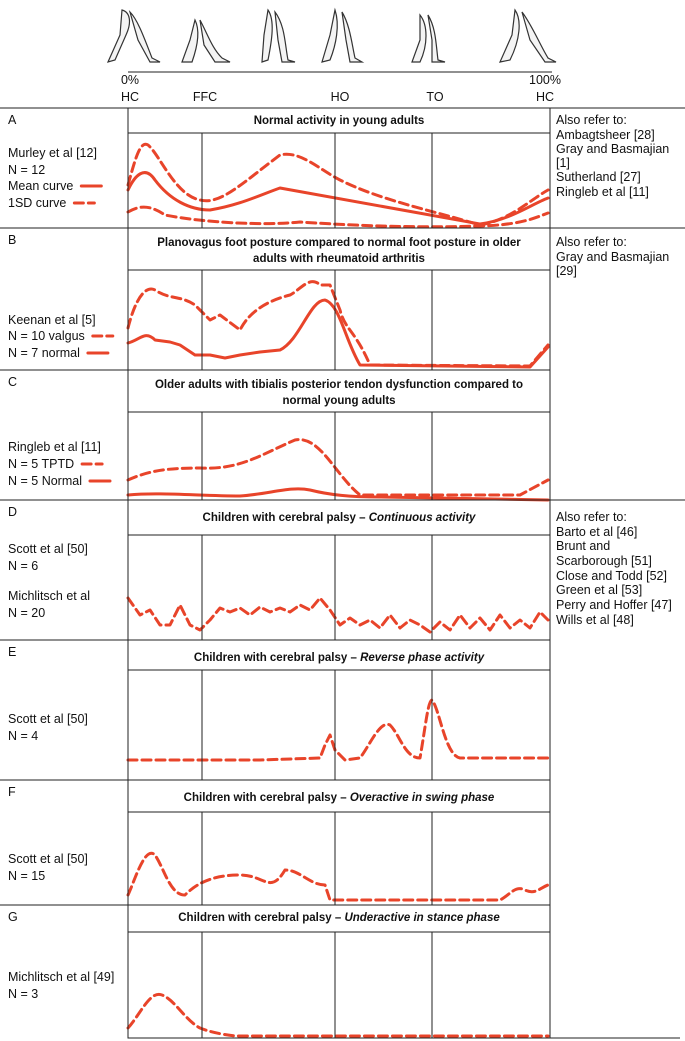 Image resolution: width=685 pixels, height=1041 pixels. I want to click on panel-title: Normal activity in young adults, so click(339, 121).